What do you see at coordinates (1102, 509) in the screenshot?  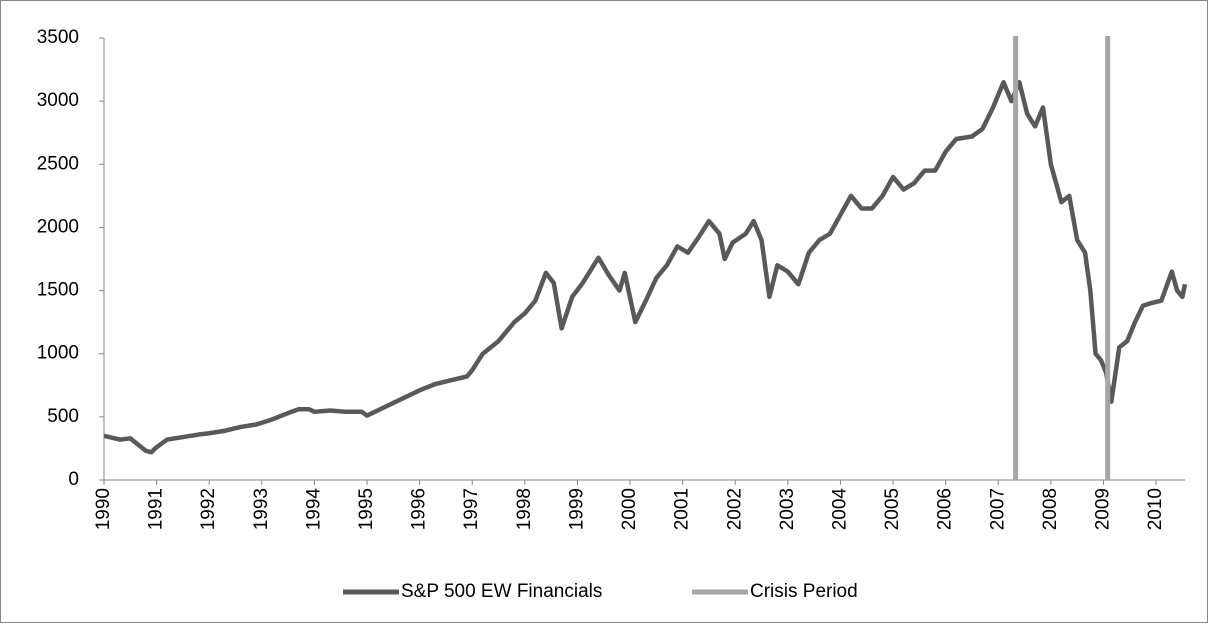 I see `x-tick-label: 2009` at bounding box center [1102, 509].